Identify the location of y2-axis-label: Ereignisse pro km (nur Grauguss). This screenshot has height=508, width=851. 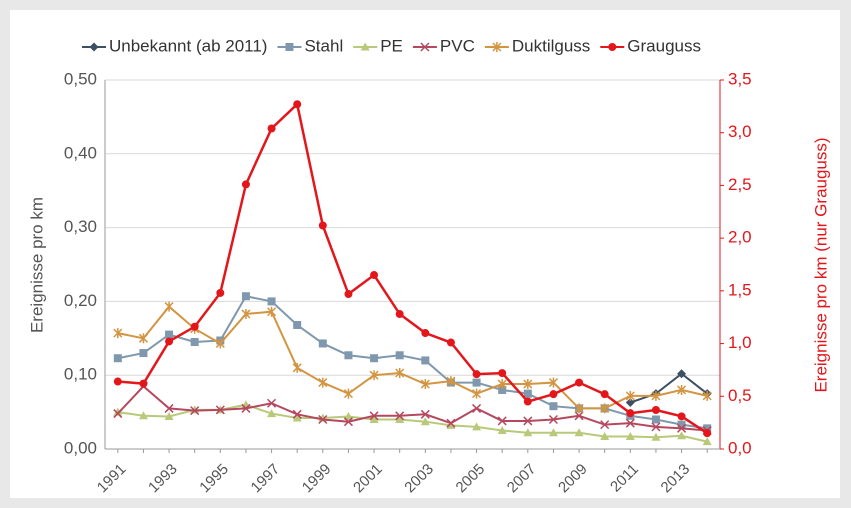
(820, 264).